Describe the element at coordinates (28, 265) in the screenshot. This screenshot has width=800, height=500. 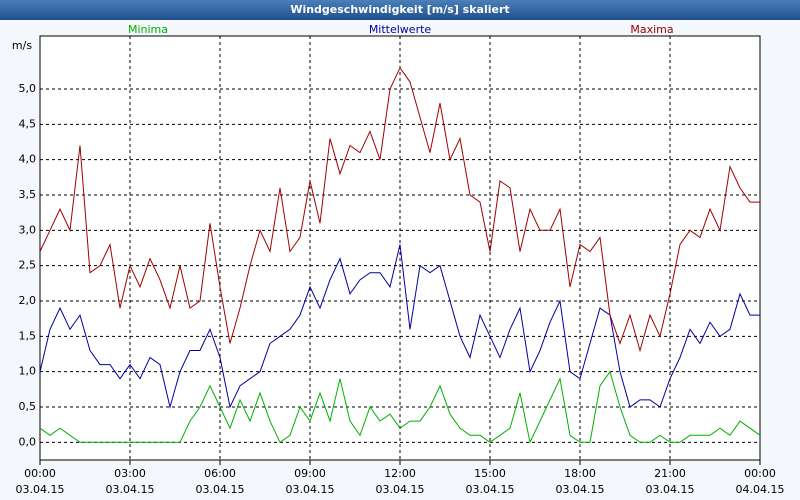
I see `y-tick-label: 2,5` at that location.